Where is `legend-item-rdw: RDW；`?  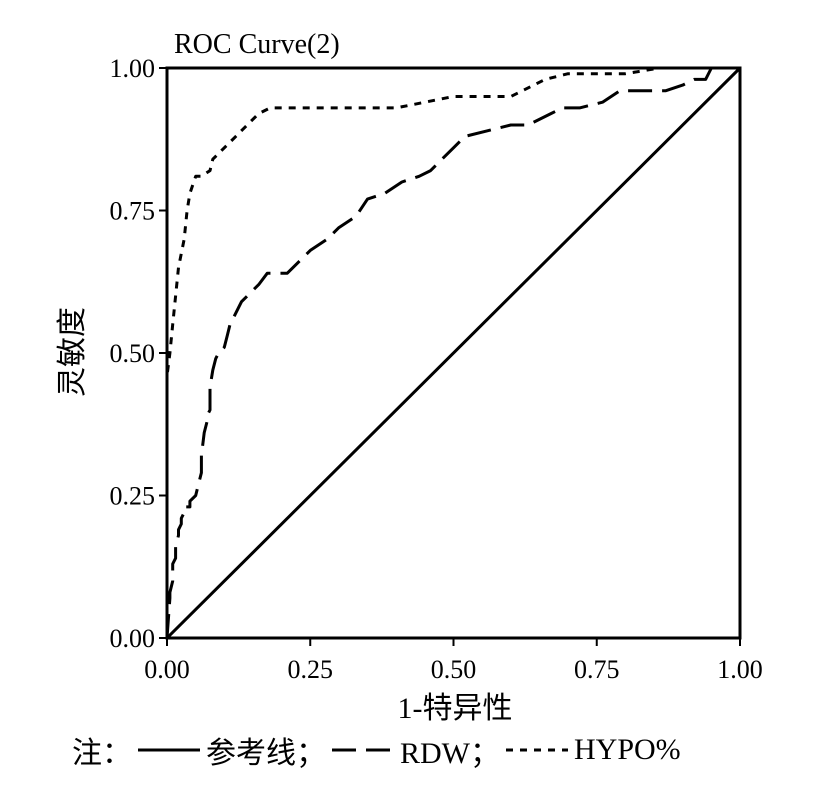
legend-item-rdw: RDW； is located at coordinates (413, 750).